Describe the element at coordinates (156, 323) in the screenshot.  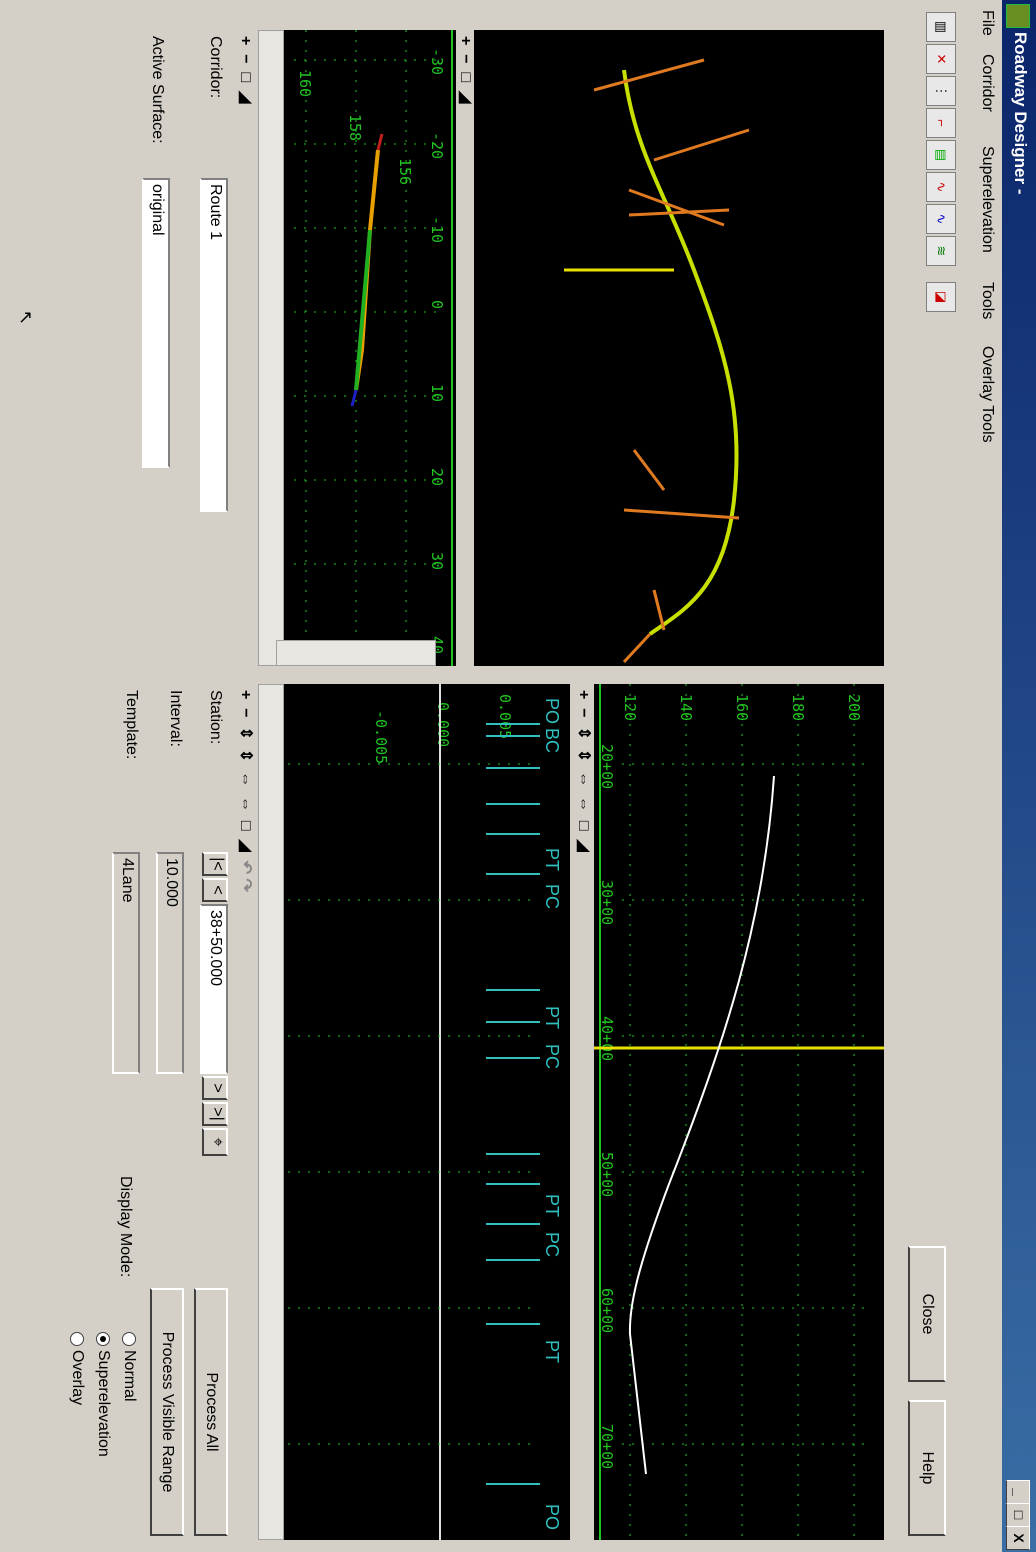
I see `active-surface-select: original` at that location.